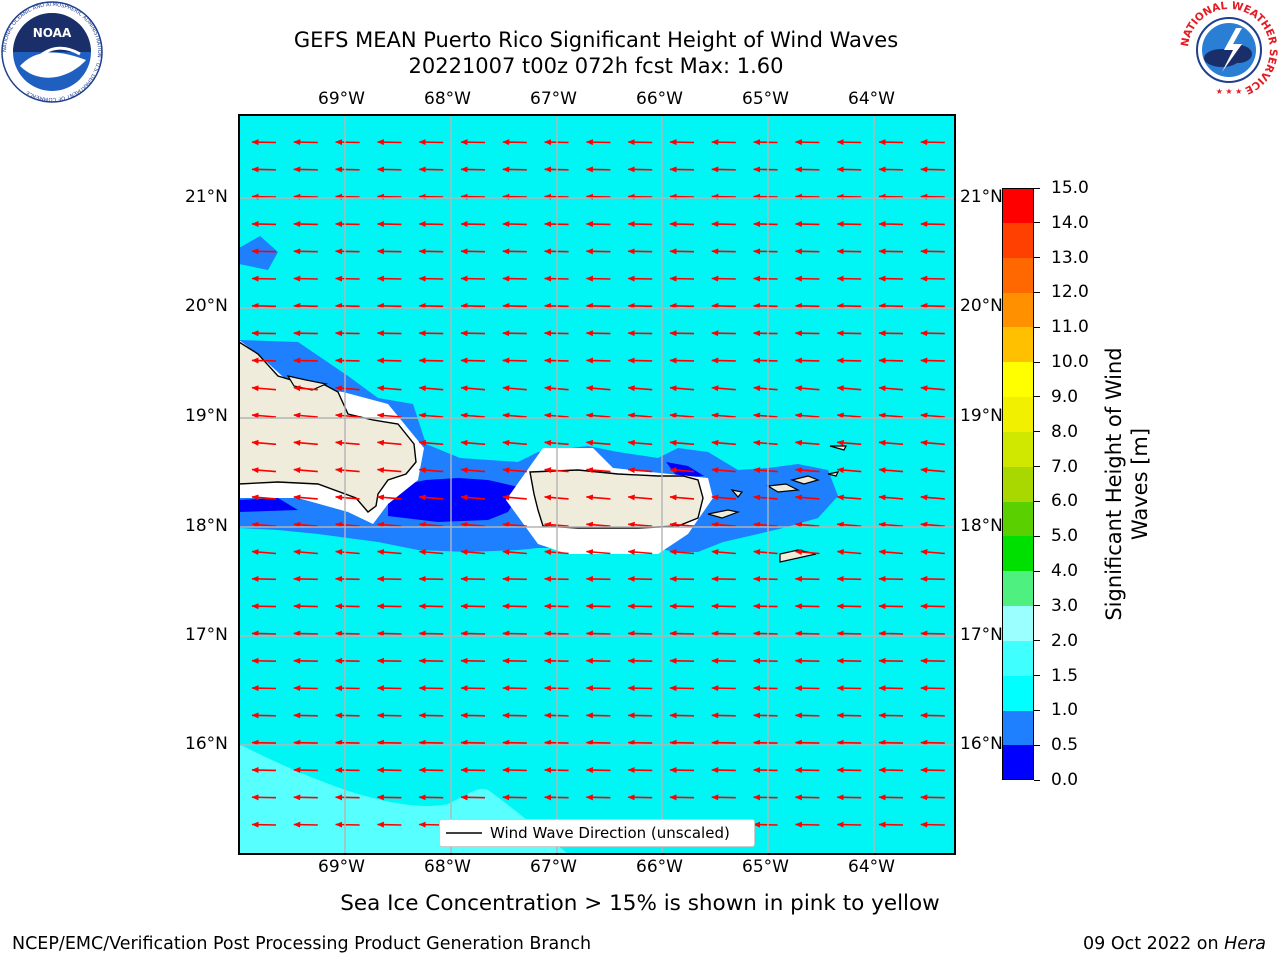 The height and width of the screenshot is (960, 1280). Describe the element at coordinates (1070, 327) in the screenshot. I see `colorbar-tick-label: 11.0` at that location.